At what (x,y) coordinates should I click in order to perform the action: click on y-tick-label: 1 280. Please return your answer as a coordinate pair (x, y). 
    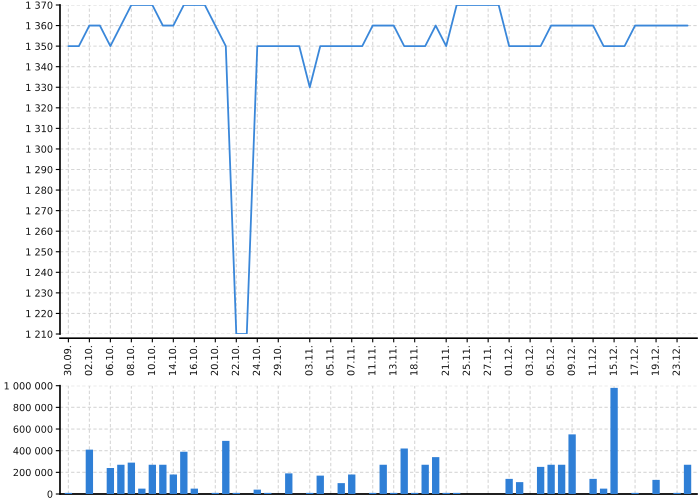
    Looking at the image, I should click on (39, 190).